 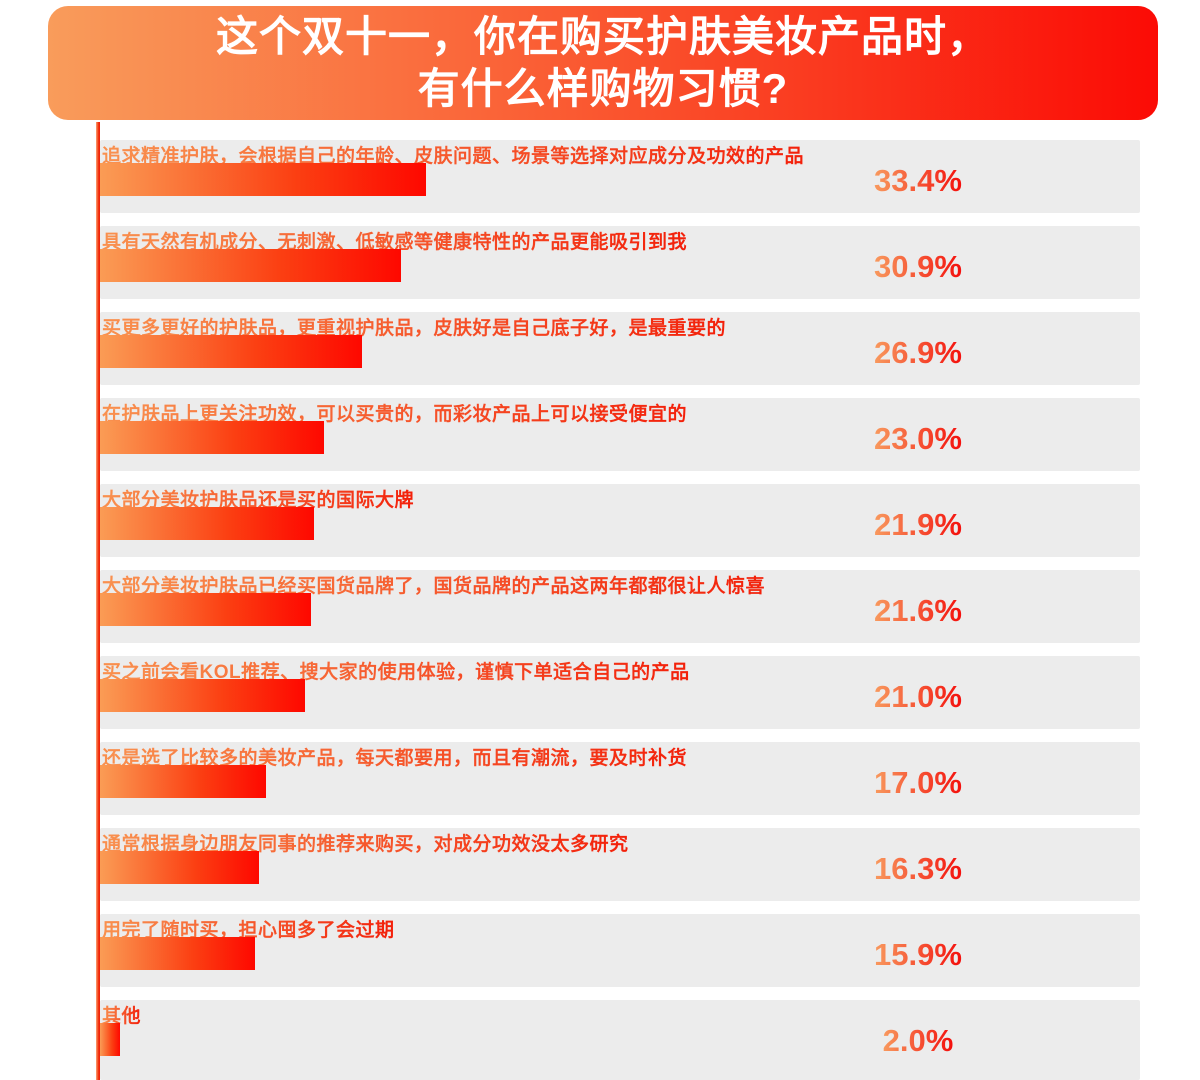 I want to click on value-label-text: 21.6%, so click(x=918, y=610).